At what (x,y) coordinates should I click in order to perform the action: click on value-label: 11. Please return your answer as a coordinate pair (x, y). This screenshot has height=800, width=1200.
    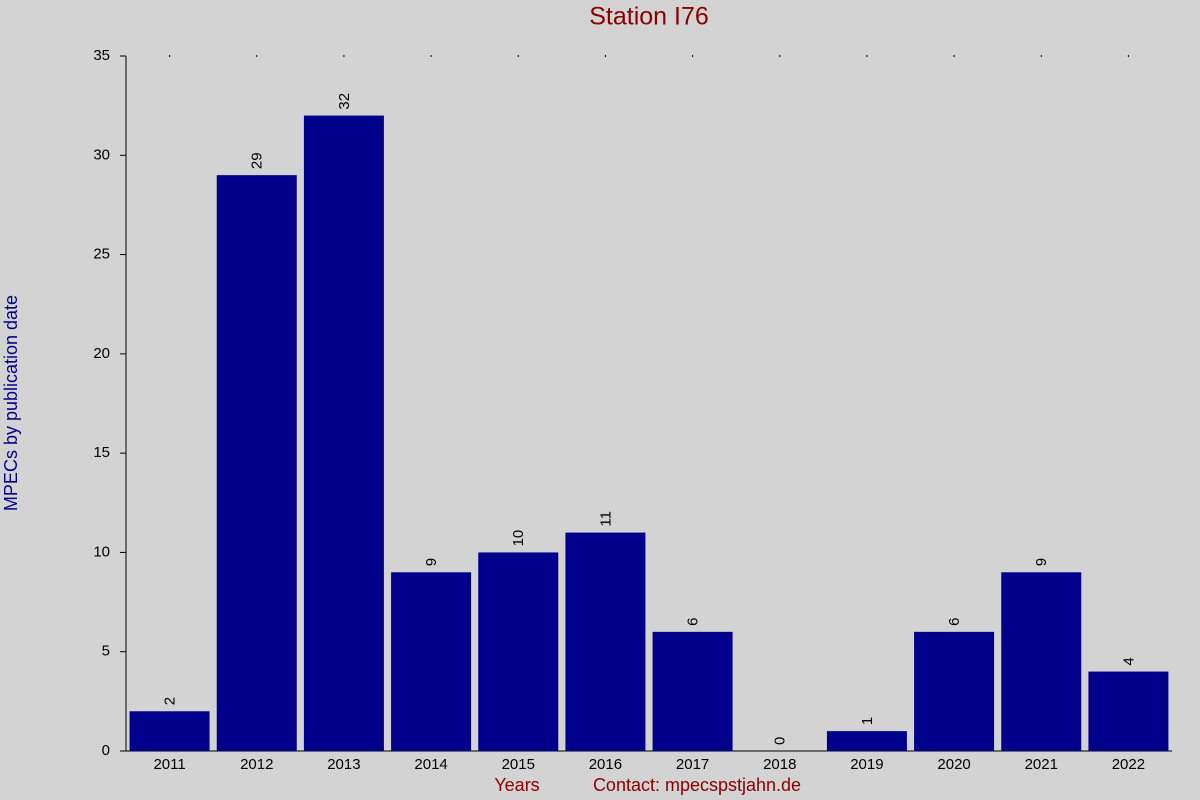
    Looking at the image, I should click on (605, 519).